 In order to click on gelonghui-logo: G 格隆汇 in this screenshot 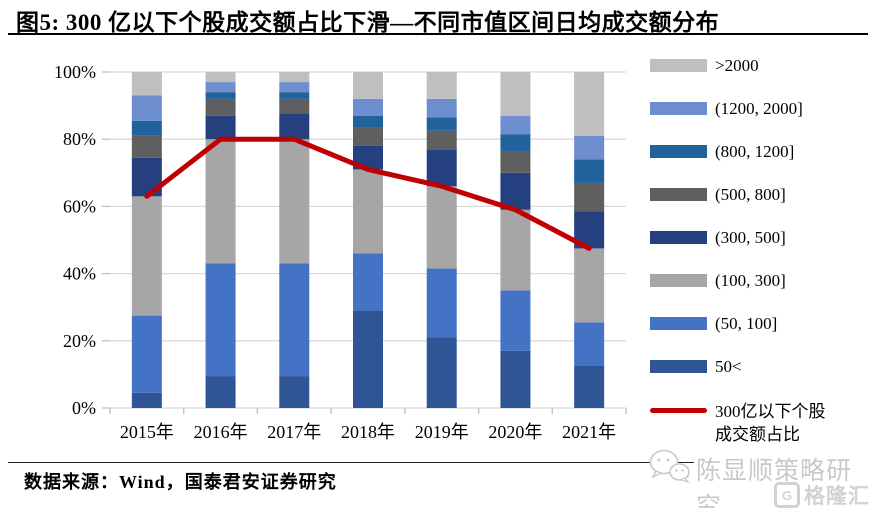, I will do `click(822, 494)`.